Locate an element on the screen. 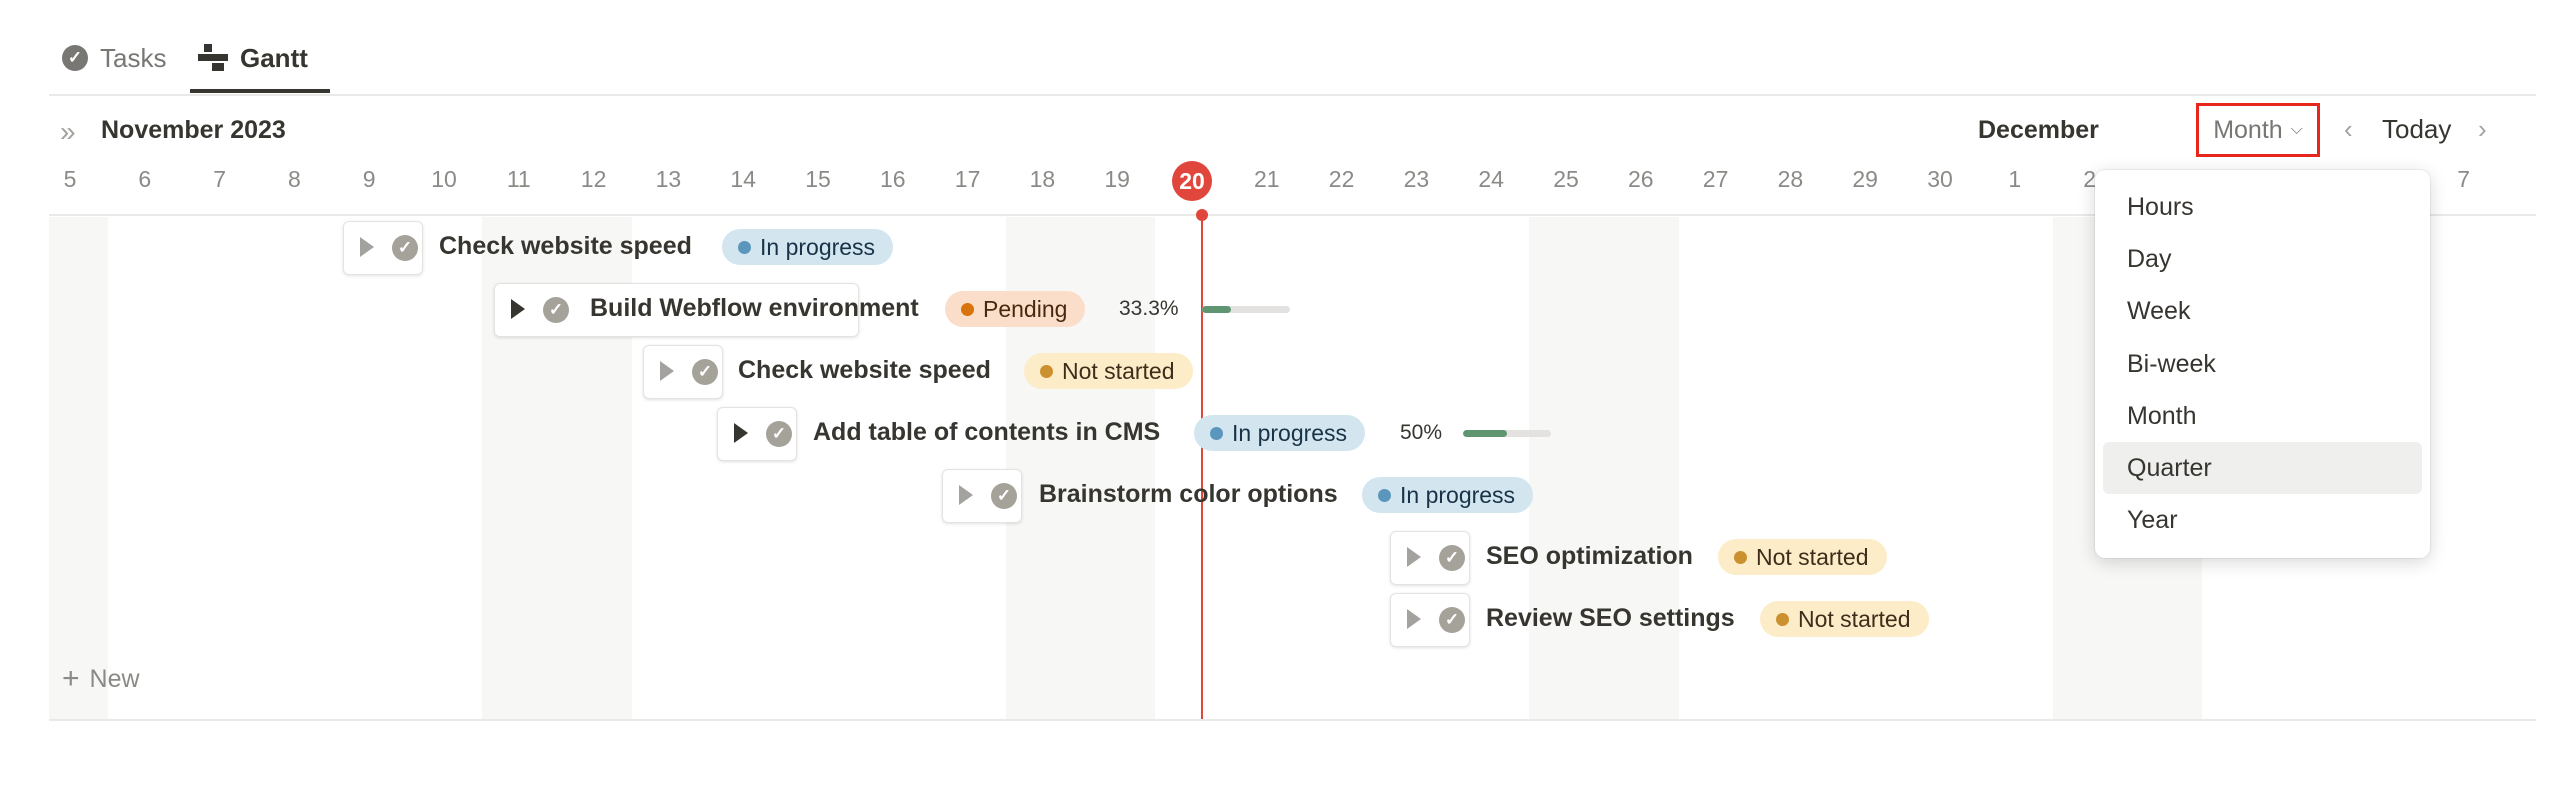 The width and height of the screenshot is (2560, 806). day-label: 22 is located at coordinates (1341, 179).